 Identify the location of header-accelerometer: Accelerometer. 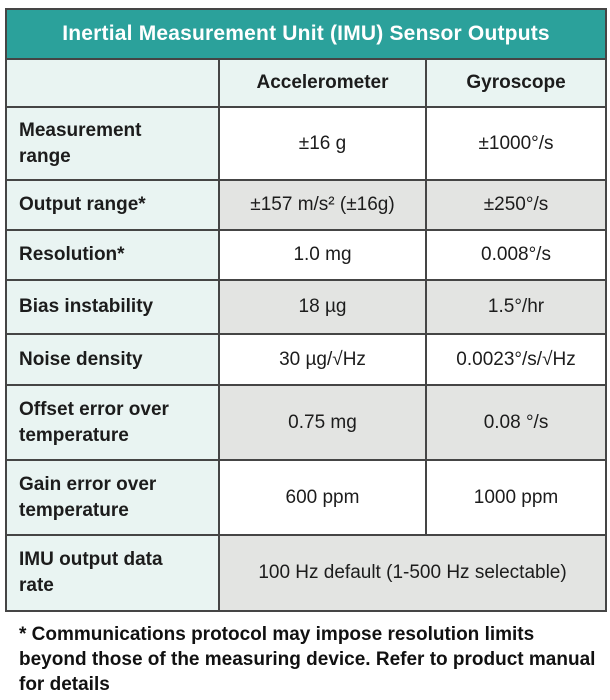
(322, 83).